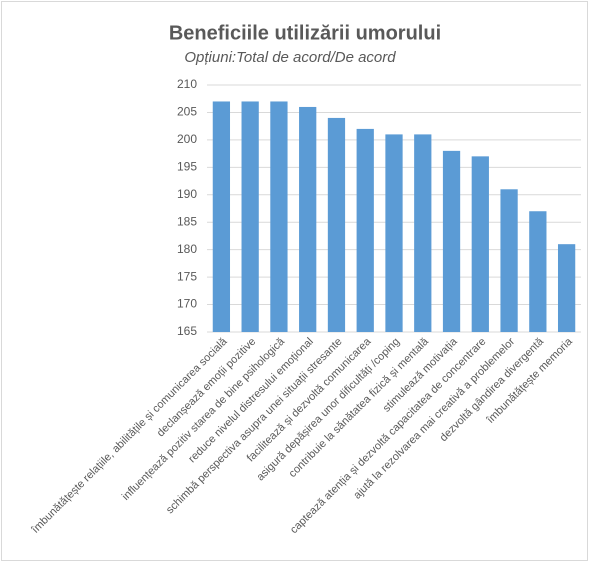  What do you see at coordinates (305, 33) in the screenshot?
I see `chart-title: Beneficiile utilizării umorului` at bounding box center [305, 33].